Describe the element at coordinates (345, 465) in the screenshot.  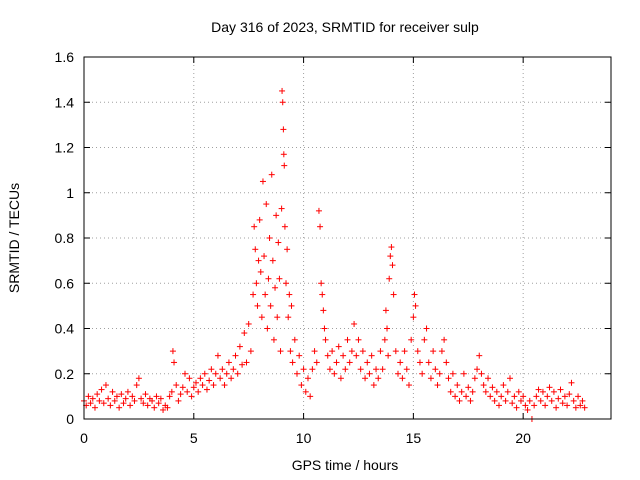
I see `x-axis-label: GPS time / hours` at that location.